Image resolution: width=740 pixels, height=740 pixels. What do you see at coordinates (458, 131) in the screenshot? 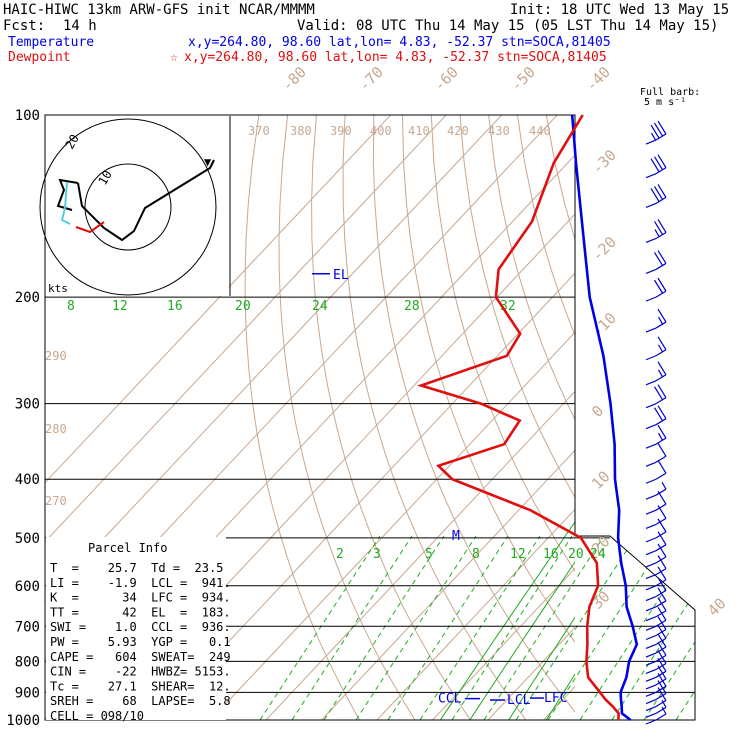
I see `theta-label: 420` at bounding box center [458, 131].